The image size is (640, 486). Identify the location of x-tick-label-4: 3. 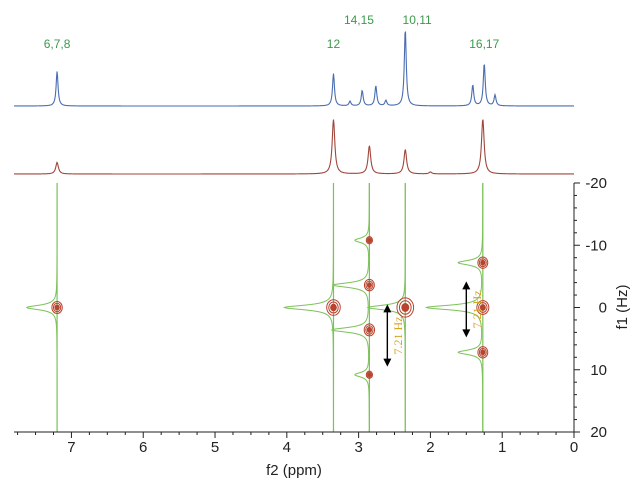
(358, 447).